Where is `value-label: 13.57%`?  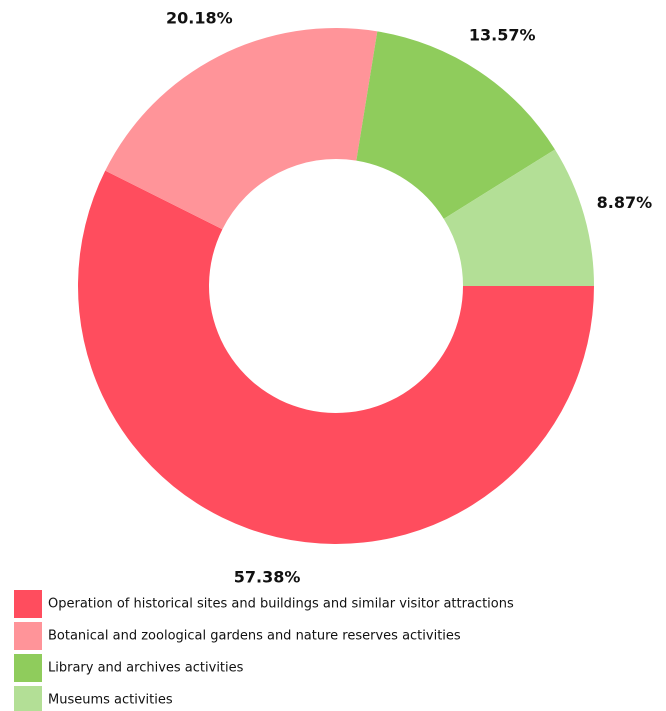 value-label: 13.57% is located at coordinates (502, 35).